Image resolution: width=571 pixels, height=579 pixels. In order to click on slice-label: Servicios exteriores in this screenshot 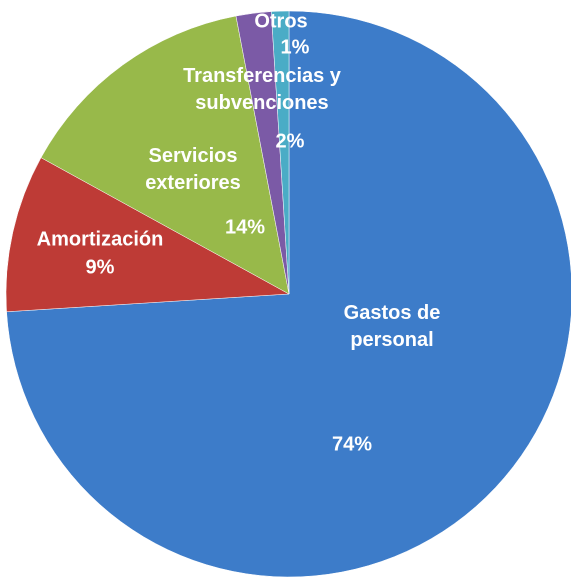, I will do `click(193, 169)`.